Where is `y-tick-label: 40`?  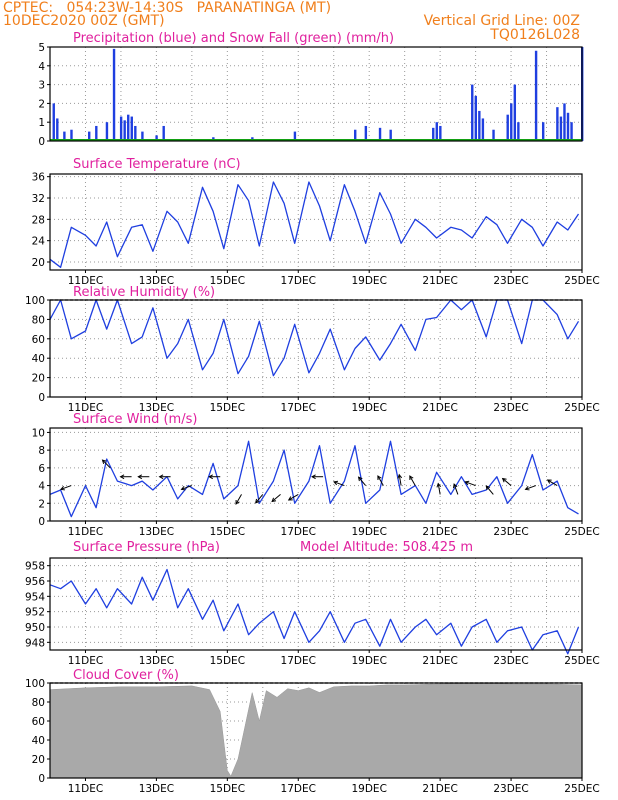 y-tick-label: 40 is located at coordinates (38, 359).